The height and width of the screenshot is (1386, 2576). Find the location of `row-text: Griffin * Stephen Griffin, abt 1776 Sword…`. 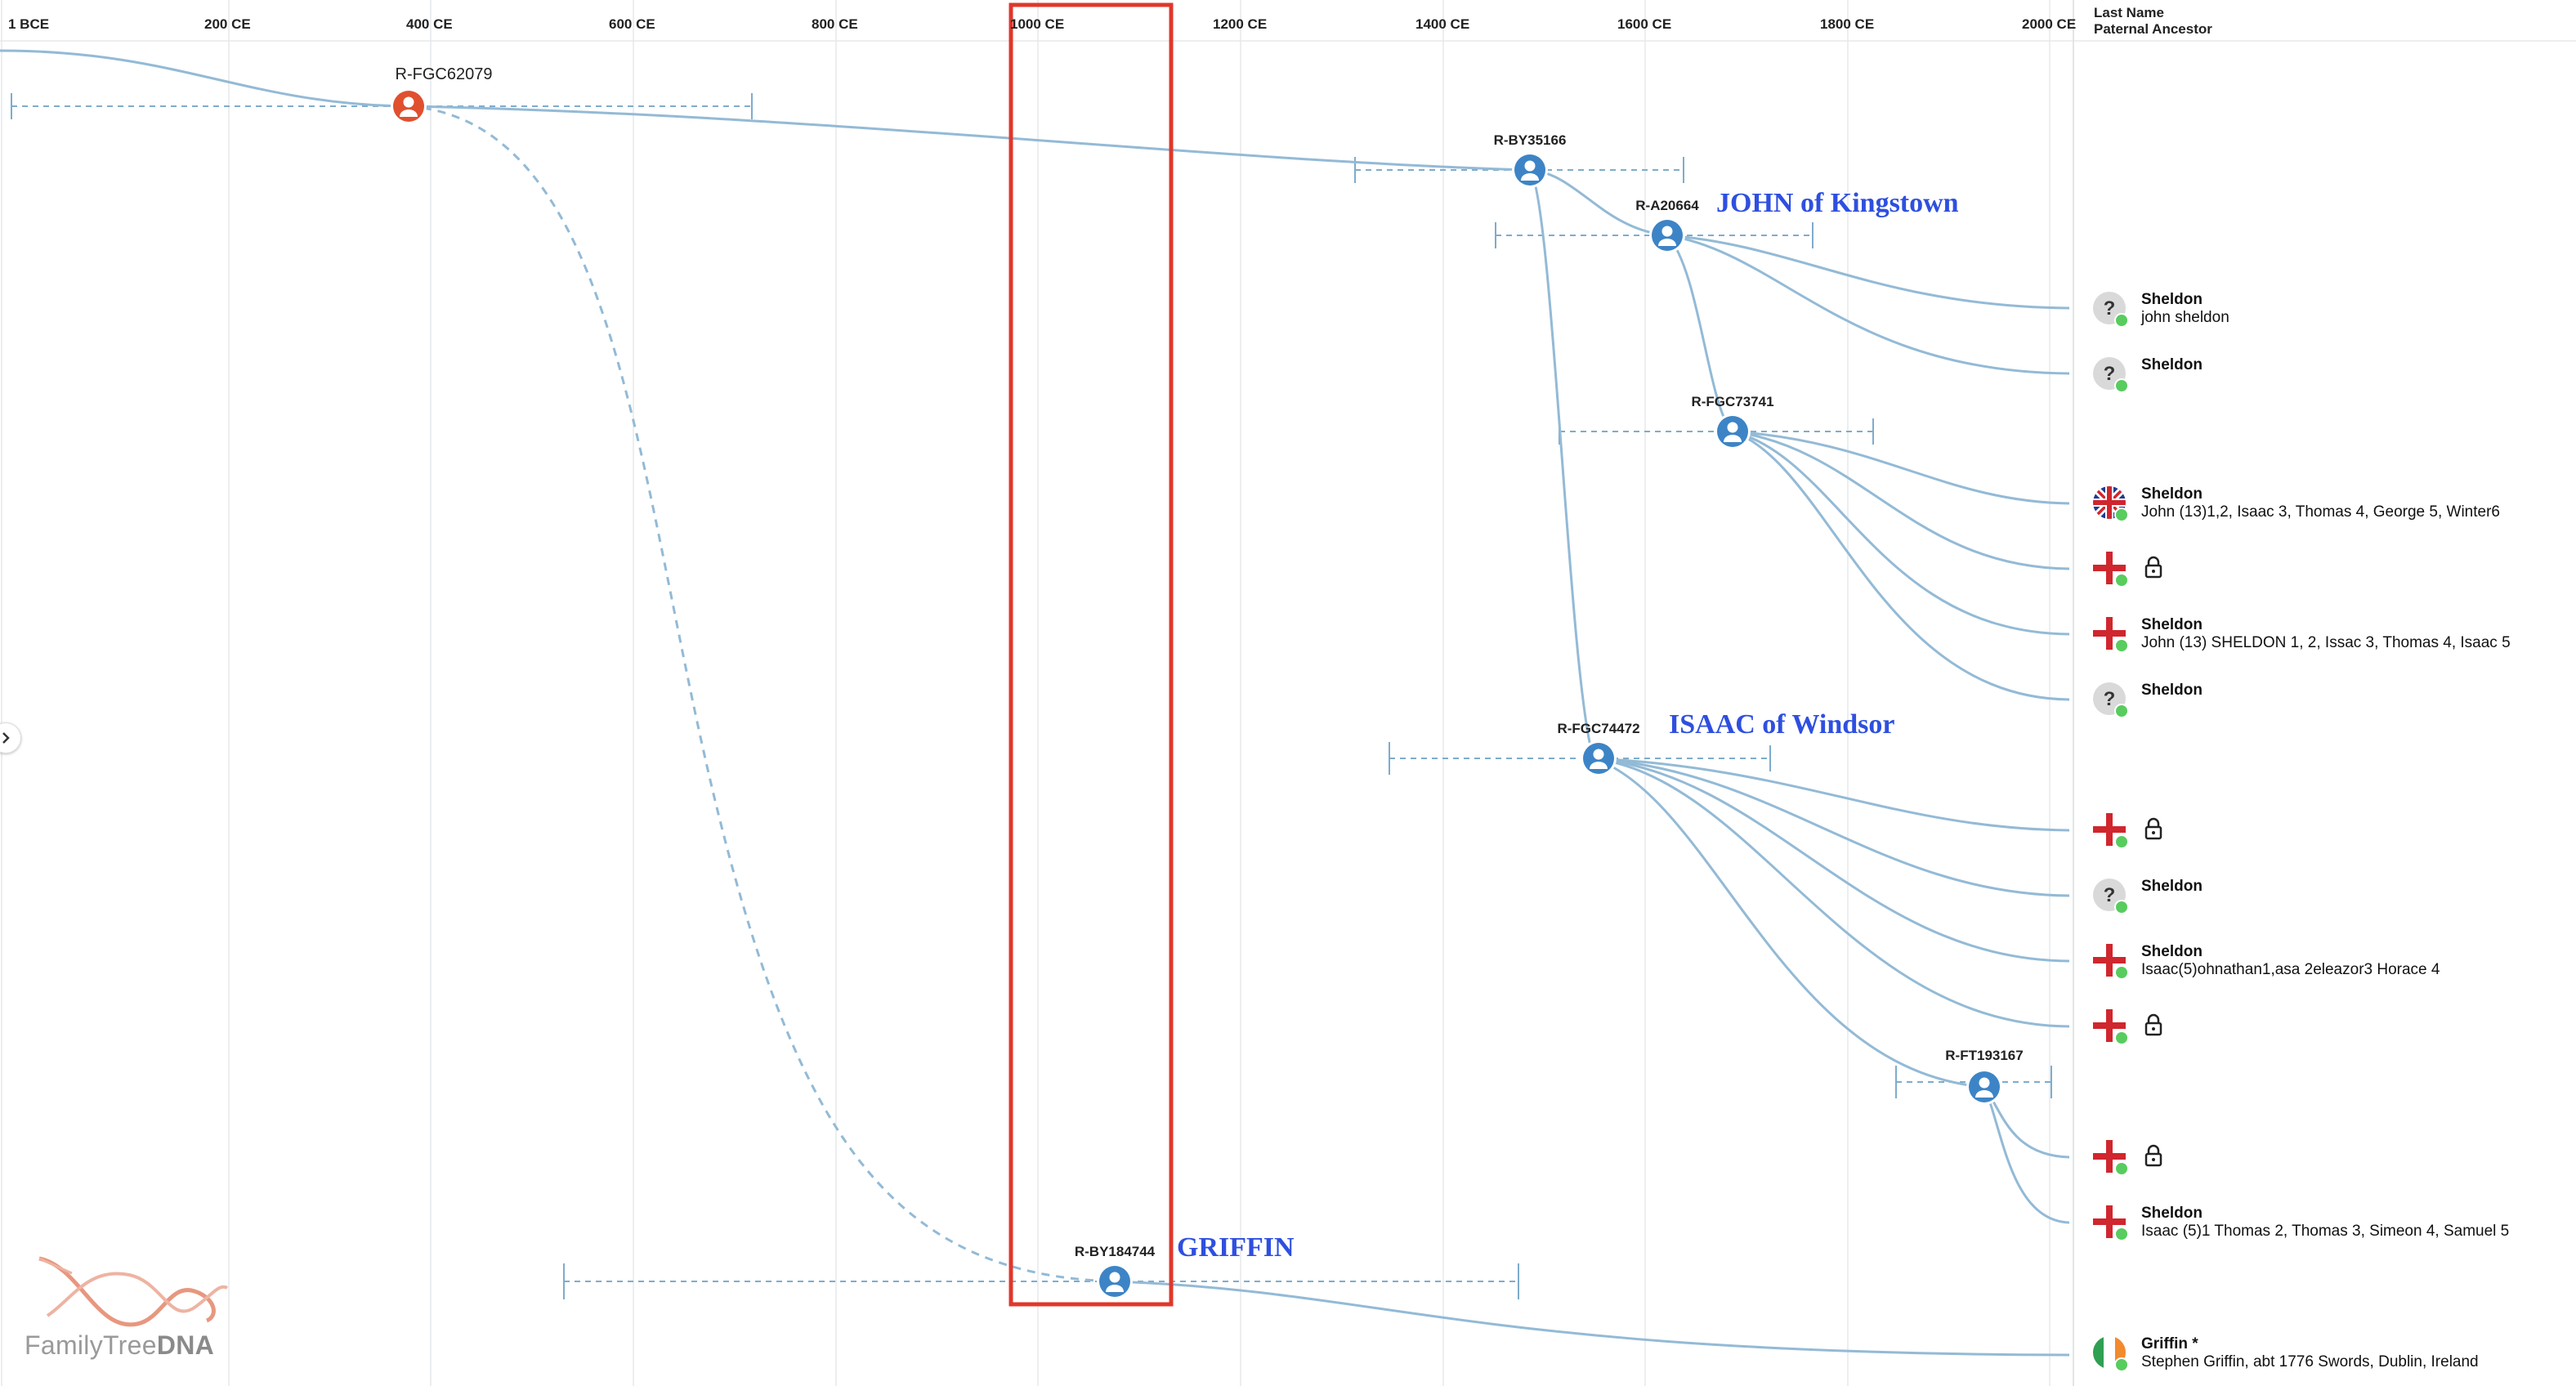

row-text: Griffin * Stephen Griffin, abt 1776 Sword… is located at coordinates (2310, 1353).